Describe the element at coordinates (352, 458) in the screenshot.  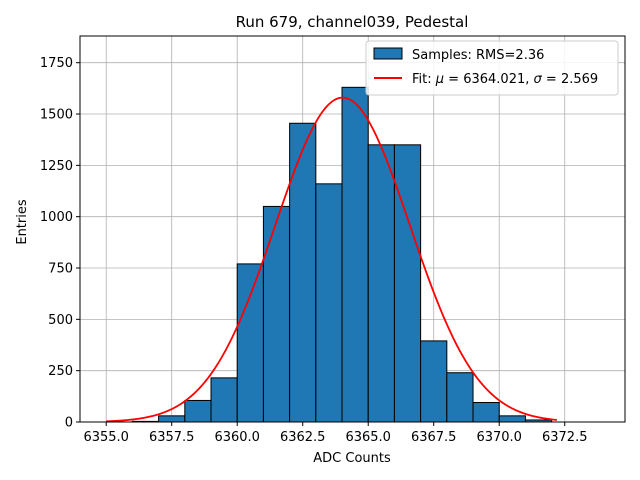
I see `x-axis-label: ADC Counts` at that location.